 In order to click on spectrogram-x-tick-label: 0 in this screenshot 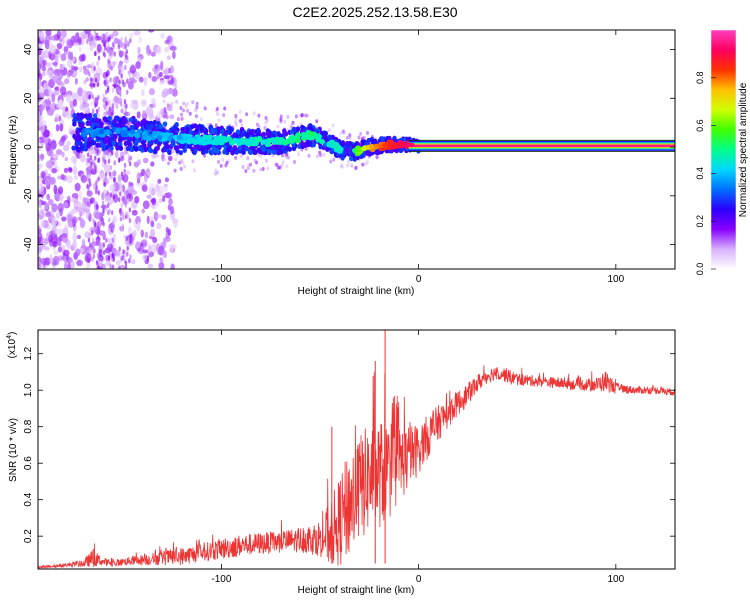, I will do `click(419, 279)`.